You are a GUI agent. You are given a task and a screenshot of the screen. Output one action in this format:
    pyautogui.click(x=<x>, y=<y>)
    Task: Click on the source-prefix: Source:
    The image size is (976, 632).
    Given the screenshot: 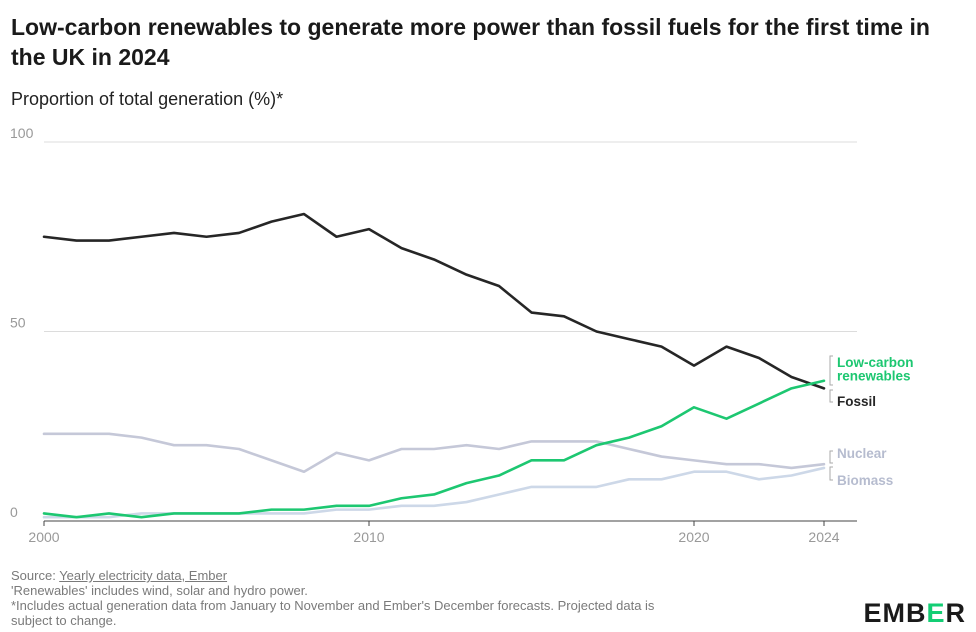 What is the action you would take?
    pyautogui.click(x=35, y=575)
    